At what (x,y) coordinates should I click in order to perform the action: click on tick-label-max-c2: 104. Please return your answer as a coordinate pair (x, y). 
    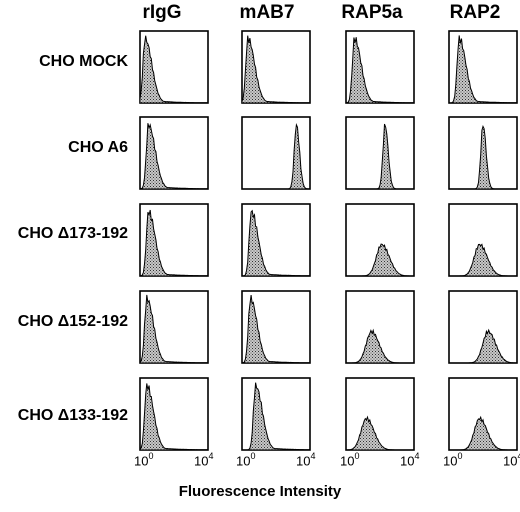
    Looking at the image, I should click on (410, 460).